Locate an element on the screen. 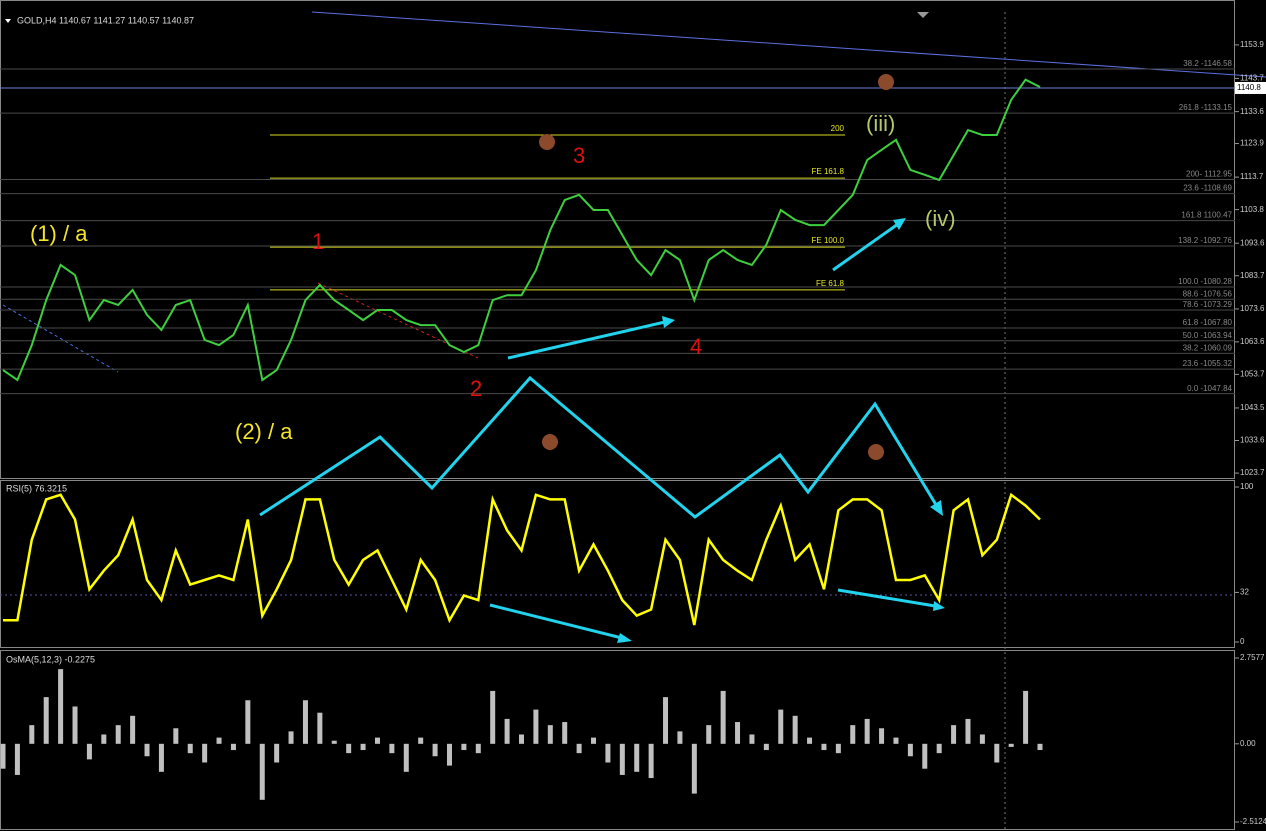  y-tick-label: 1053.7 is located at coordinates (1252, 374).